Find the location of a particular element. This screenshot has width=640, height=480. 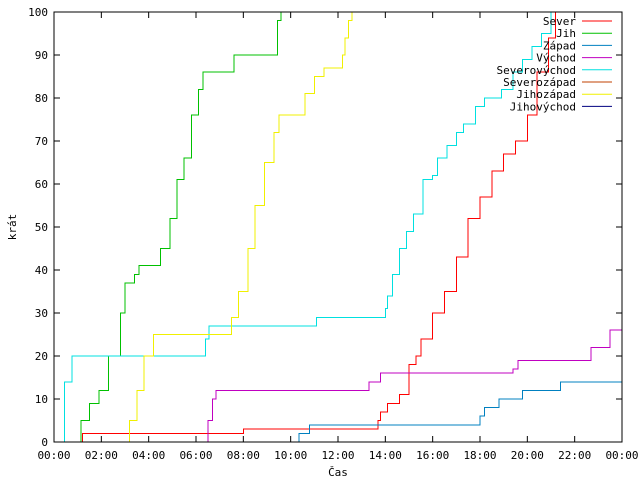

x-tick-label: 10:00 is located at coordinates (290, 455).